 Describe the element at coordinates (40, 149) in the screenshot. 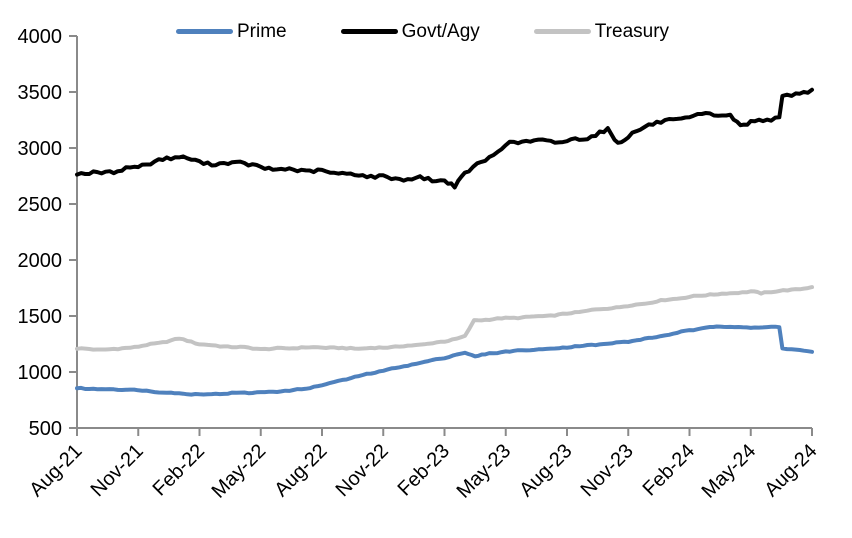

I see `y-tick-label: 3000` at that location.